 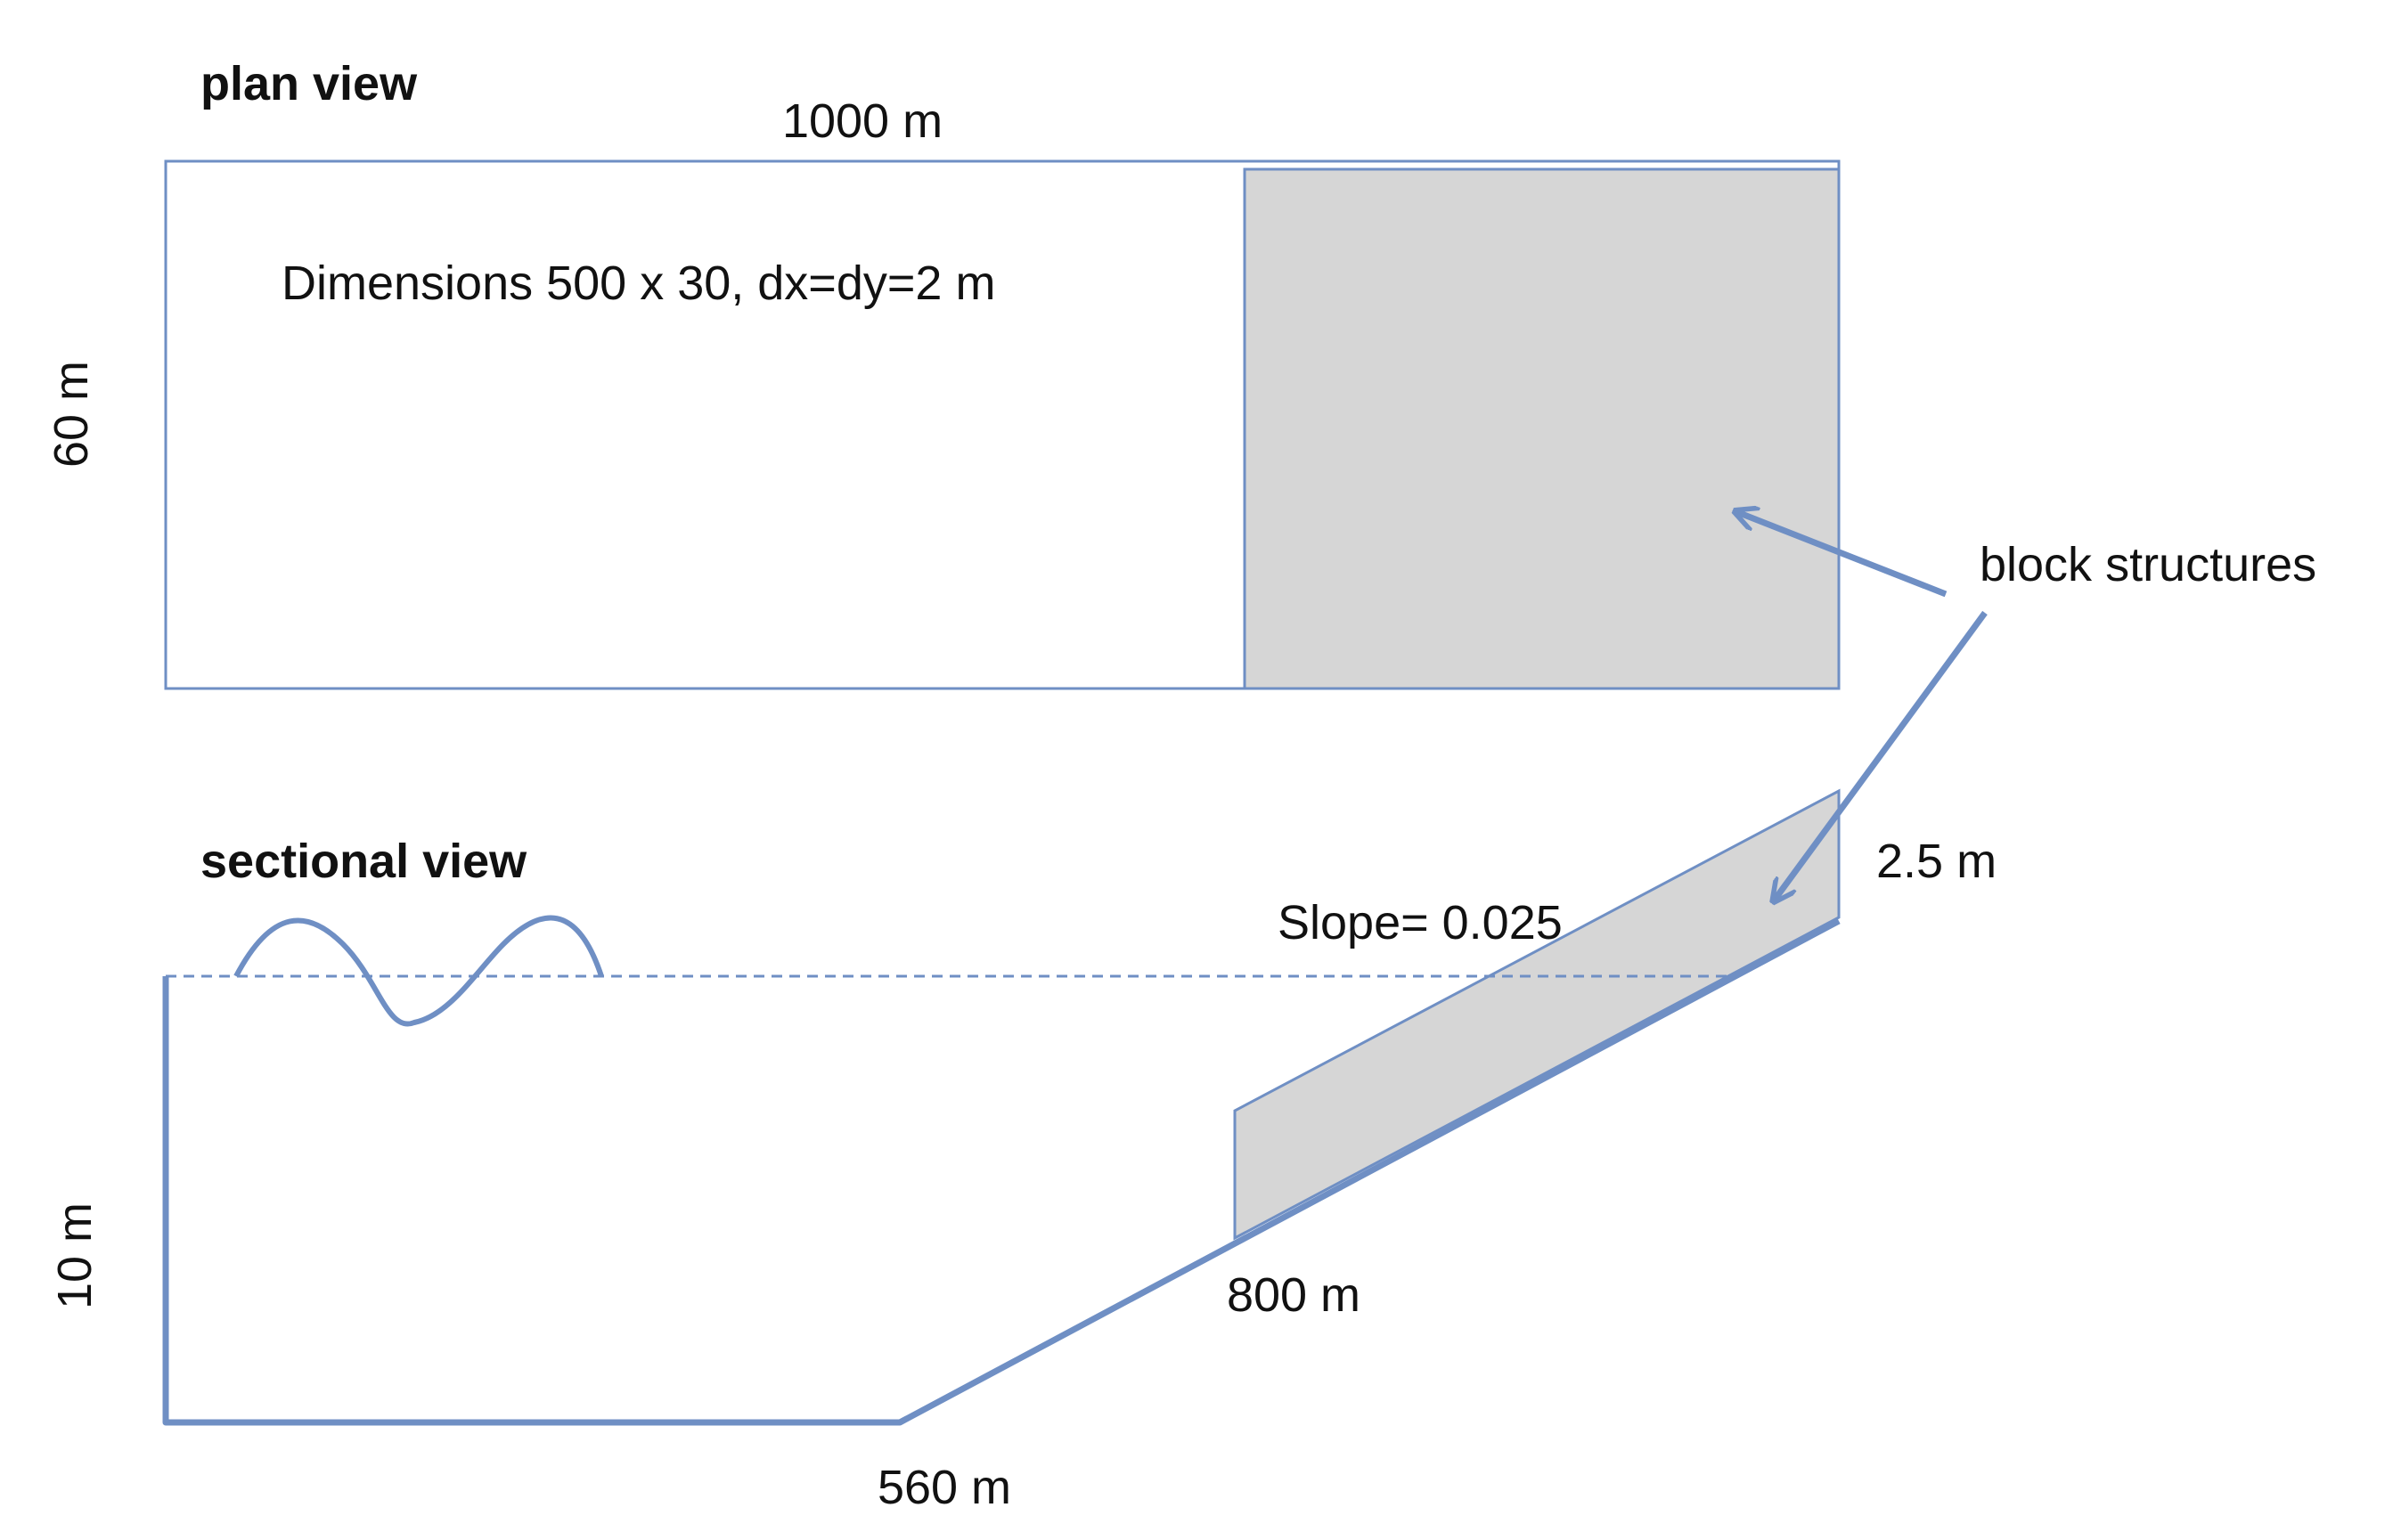 I want to click on plan-view-title: plan view, so click(x=309, y=83).